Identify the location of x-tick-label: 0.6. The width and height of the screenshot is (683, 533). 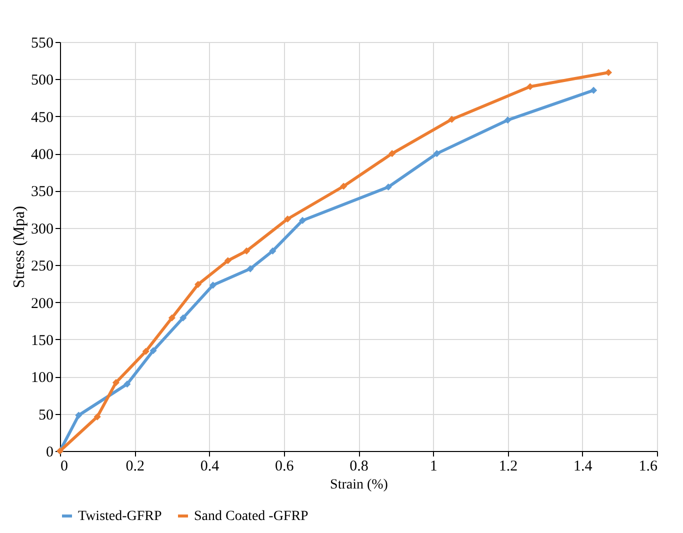
(284, 466).